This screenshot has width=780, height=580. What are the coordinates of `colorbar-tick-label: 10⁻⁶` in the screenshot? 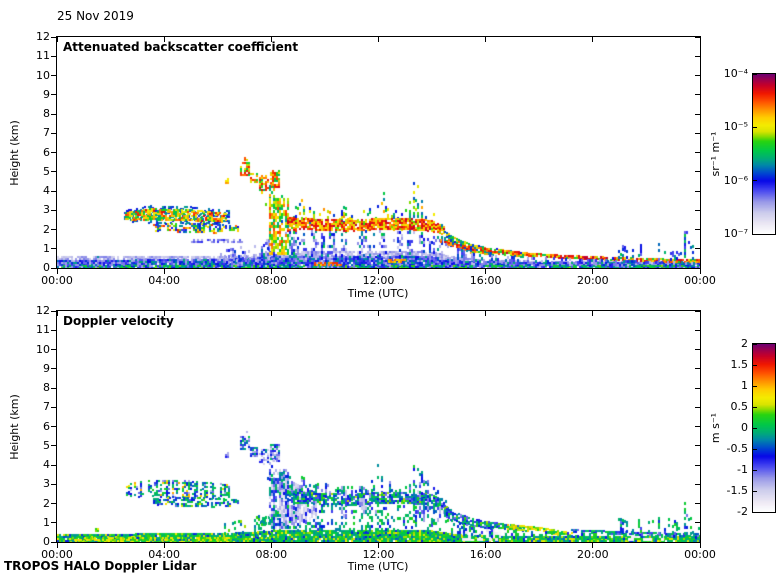 It's located at (735, 180).